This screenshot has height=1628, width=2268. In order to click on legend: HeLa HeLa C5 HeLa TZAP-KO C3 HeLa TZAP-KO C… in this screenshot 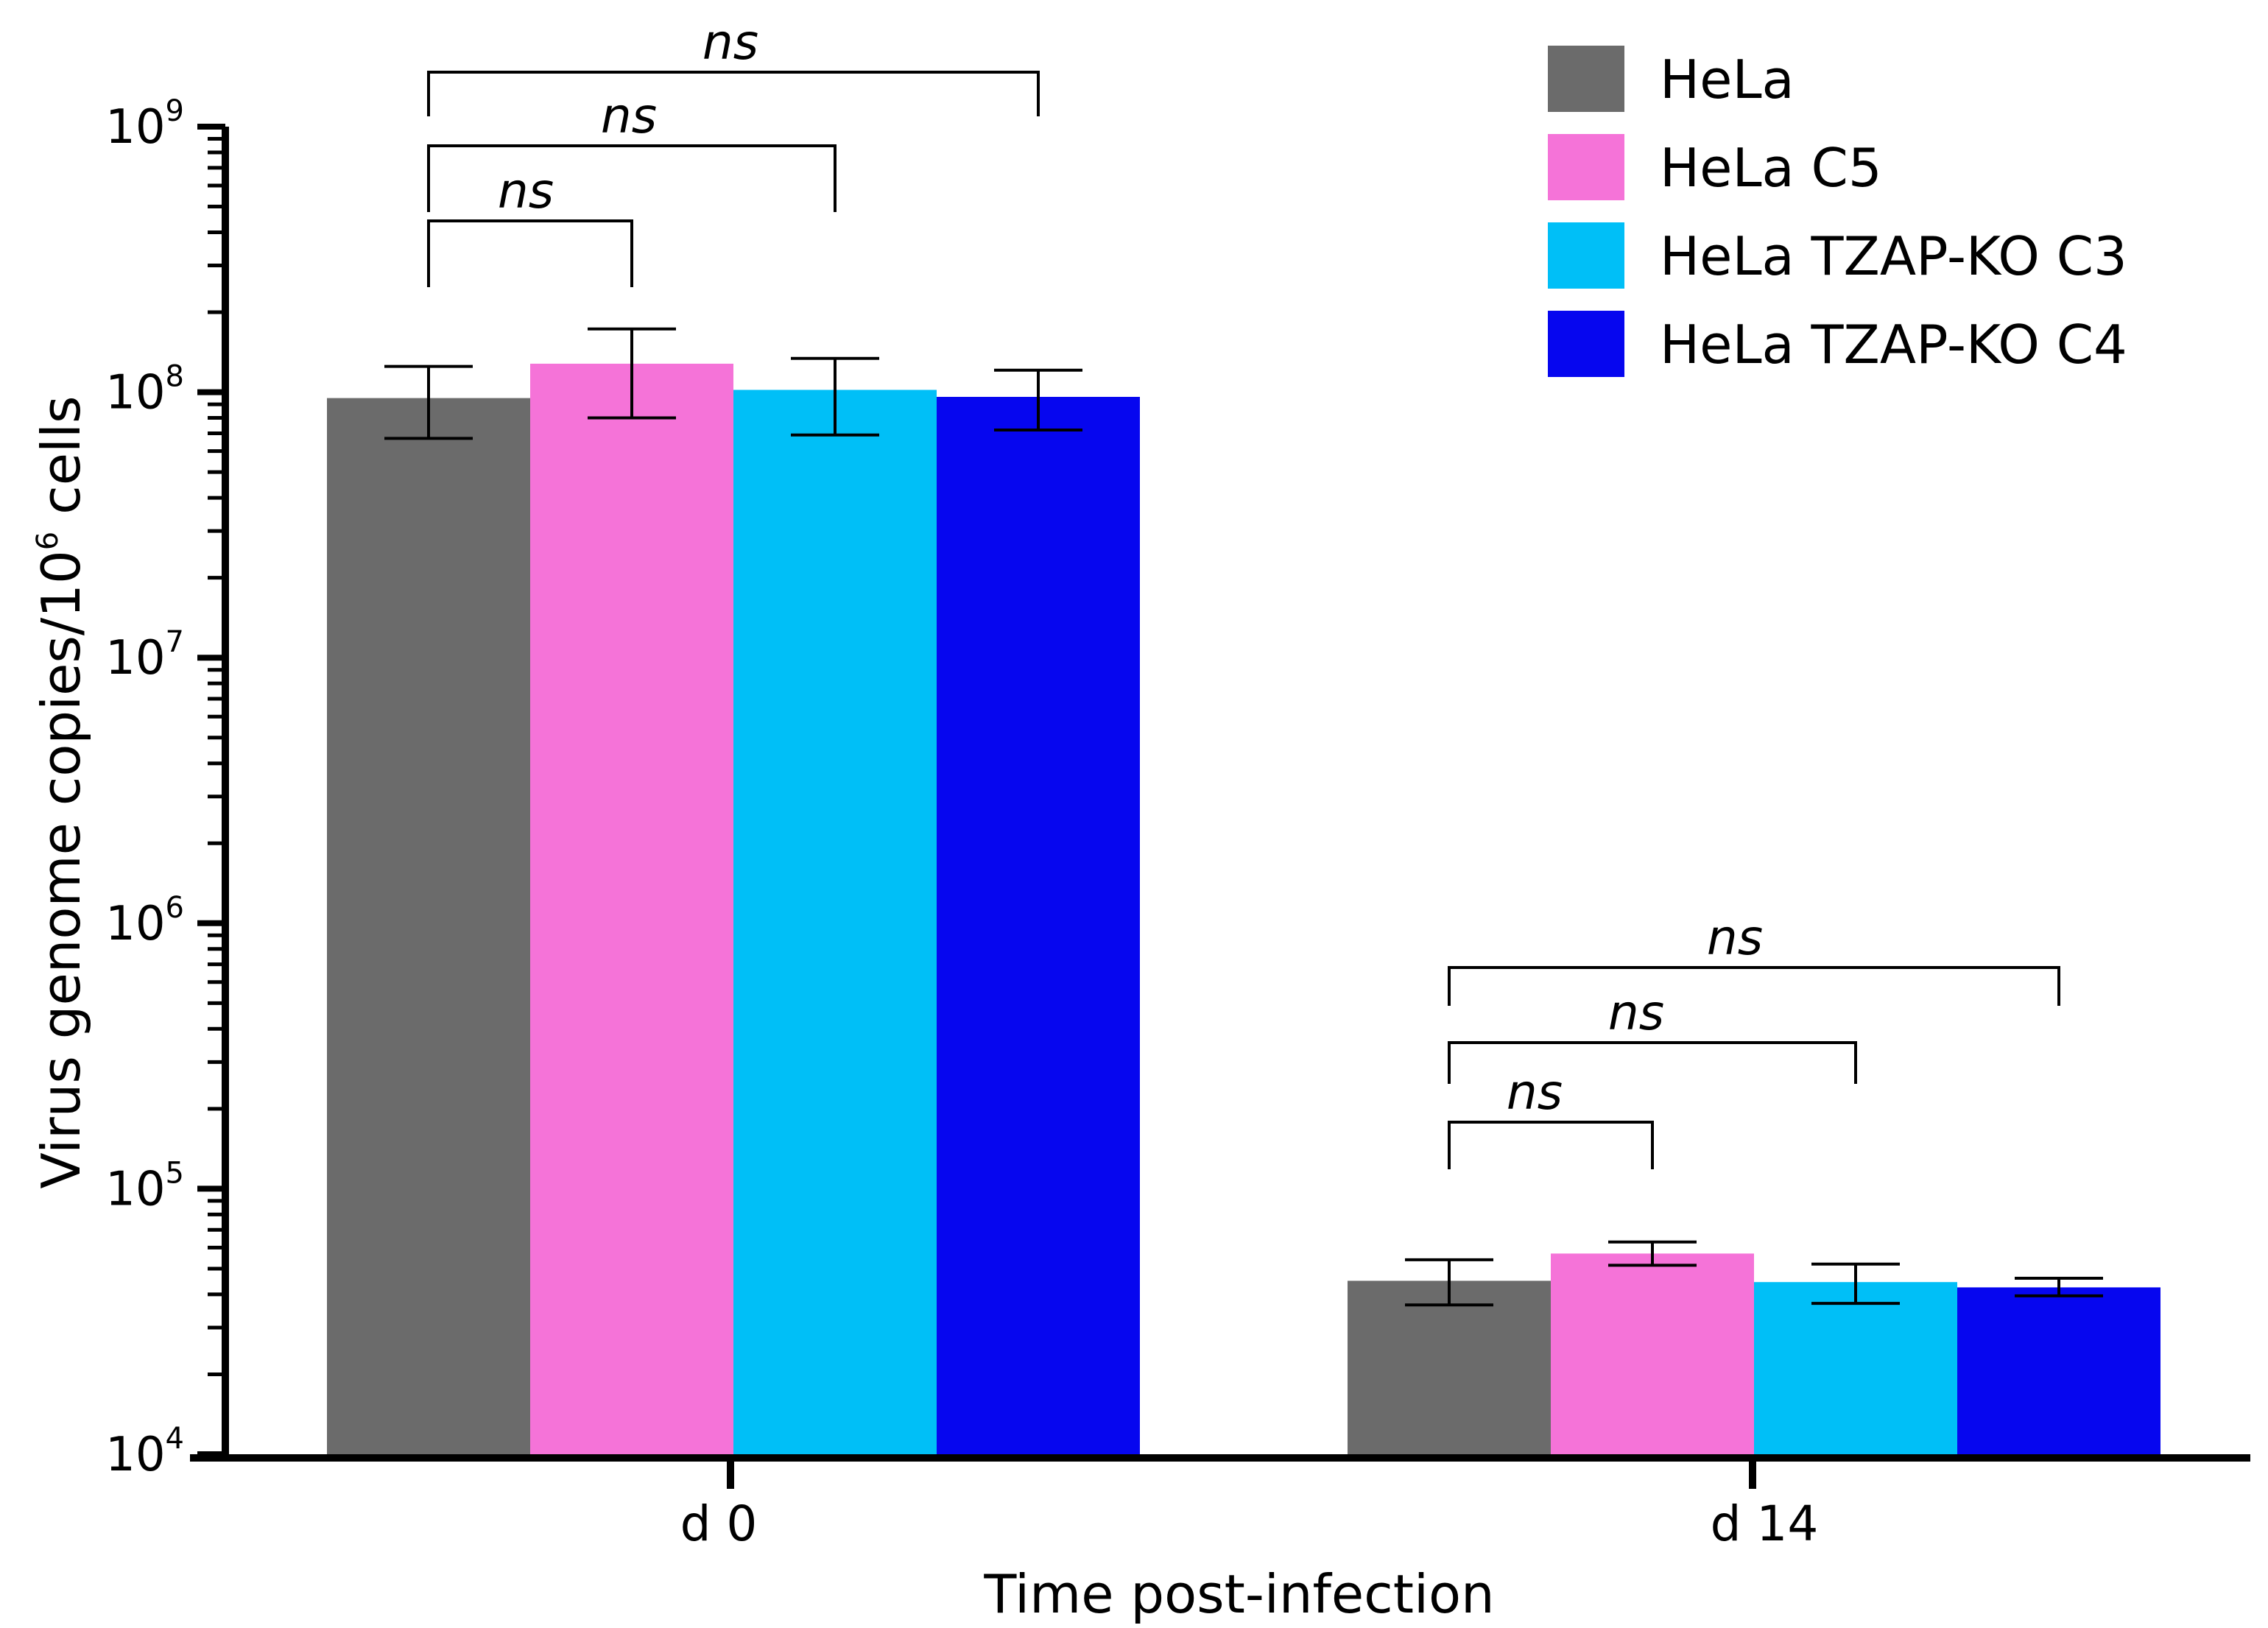, I will do `click(1837, 211)`.